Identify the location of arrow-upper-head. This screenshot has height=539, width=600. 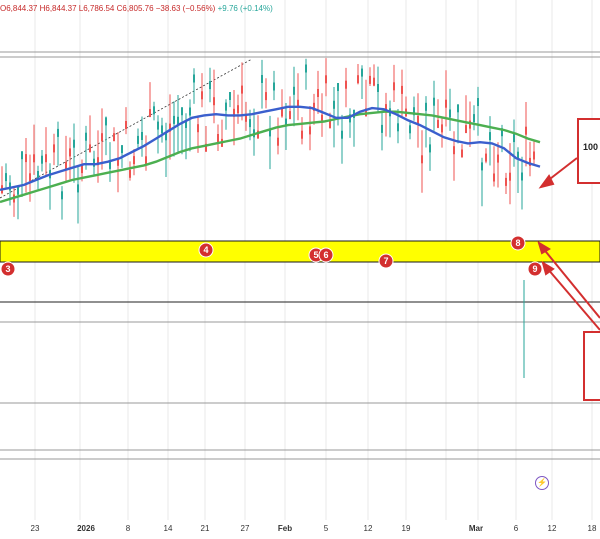
(546, 181).